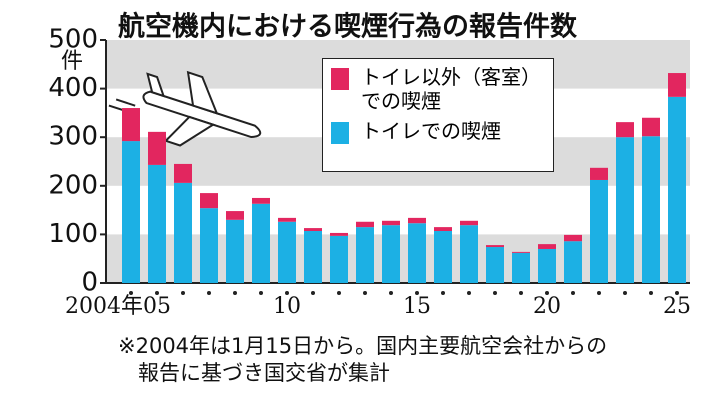 This screenshot has width=717, height=400. What do you see at coordinates (362, 346) in the screenshot?
I see `footnote: ※2004年は1月15日から。国内主要航空会社からの` at bounding box center [362, 346].